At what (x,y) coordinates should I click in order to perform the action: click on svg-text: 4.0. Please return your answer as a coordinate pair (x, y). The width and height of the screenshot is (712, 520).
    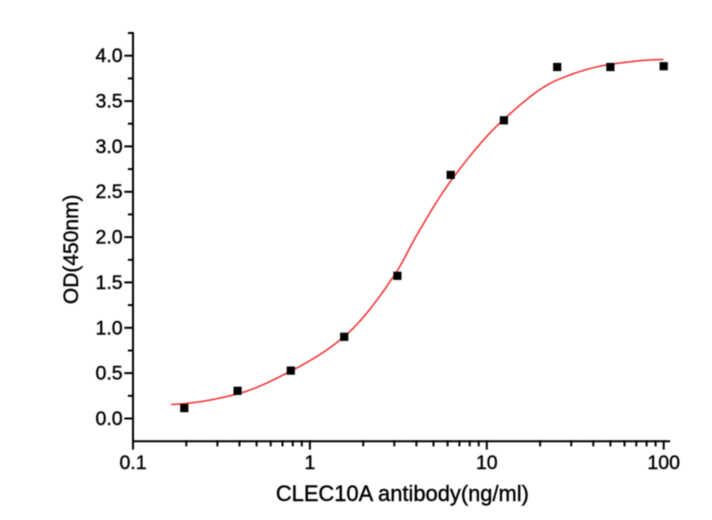
    Looking at the image, I should click on (108, 56).